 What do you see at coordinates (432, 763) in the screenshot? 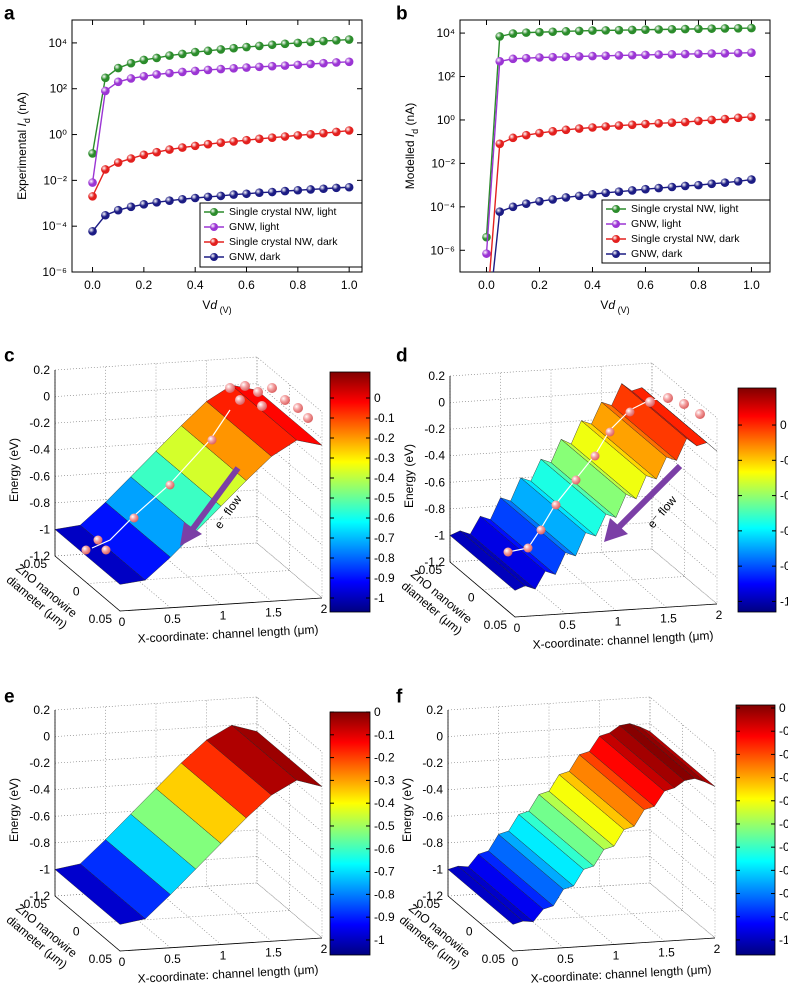
I see `z-tick-label: -0.2` at bounding box center [432, 763].